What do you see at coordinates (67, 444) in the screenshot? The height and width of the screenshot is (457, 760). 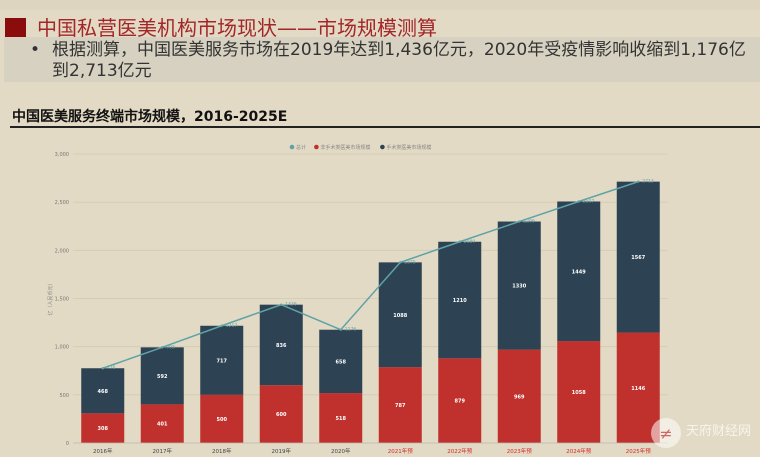 I see `y-tick-label: 0` at bounding box center [67, 444].